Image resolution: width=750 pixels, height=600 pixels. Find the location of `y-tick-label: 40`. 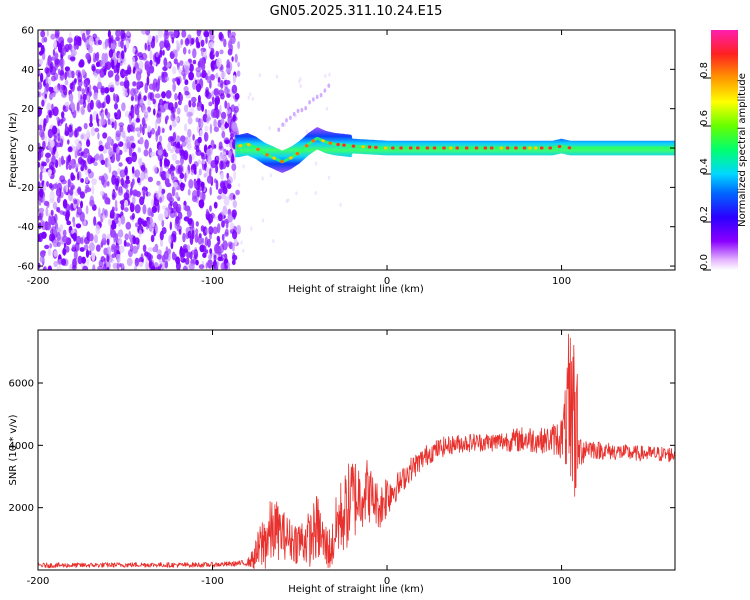

y-tick-label: 40 is located at coordinates (27, 70).